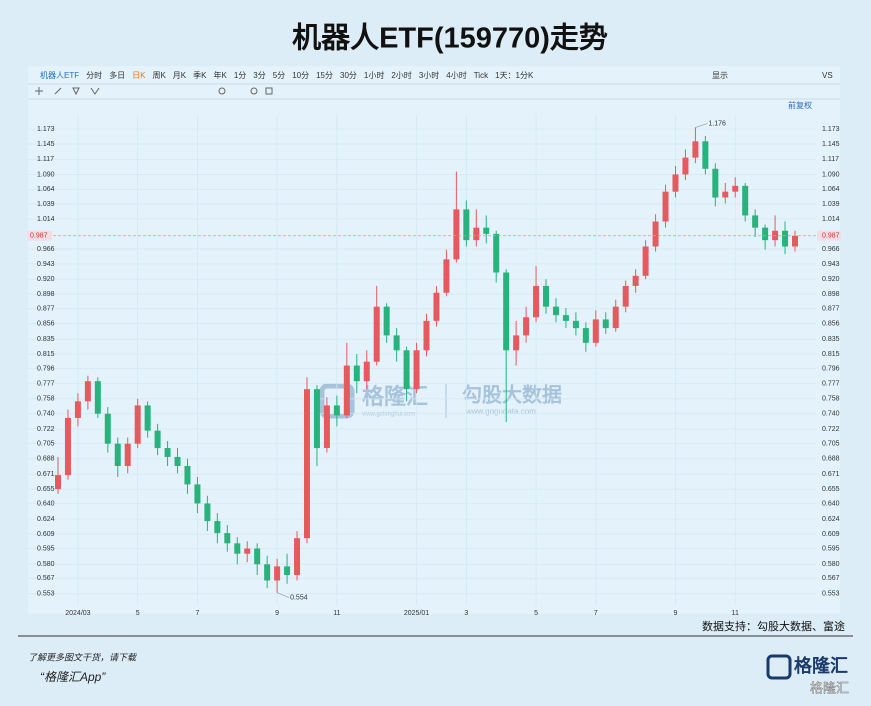 The width and height of the screenshot is (871, 706). What do you see at coordinates (59, 75) in the screenshot?
I see `timeframe-button: 机器人ETF` at bounding box center [59, 75].